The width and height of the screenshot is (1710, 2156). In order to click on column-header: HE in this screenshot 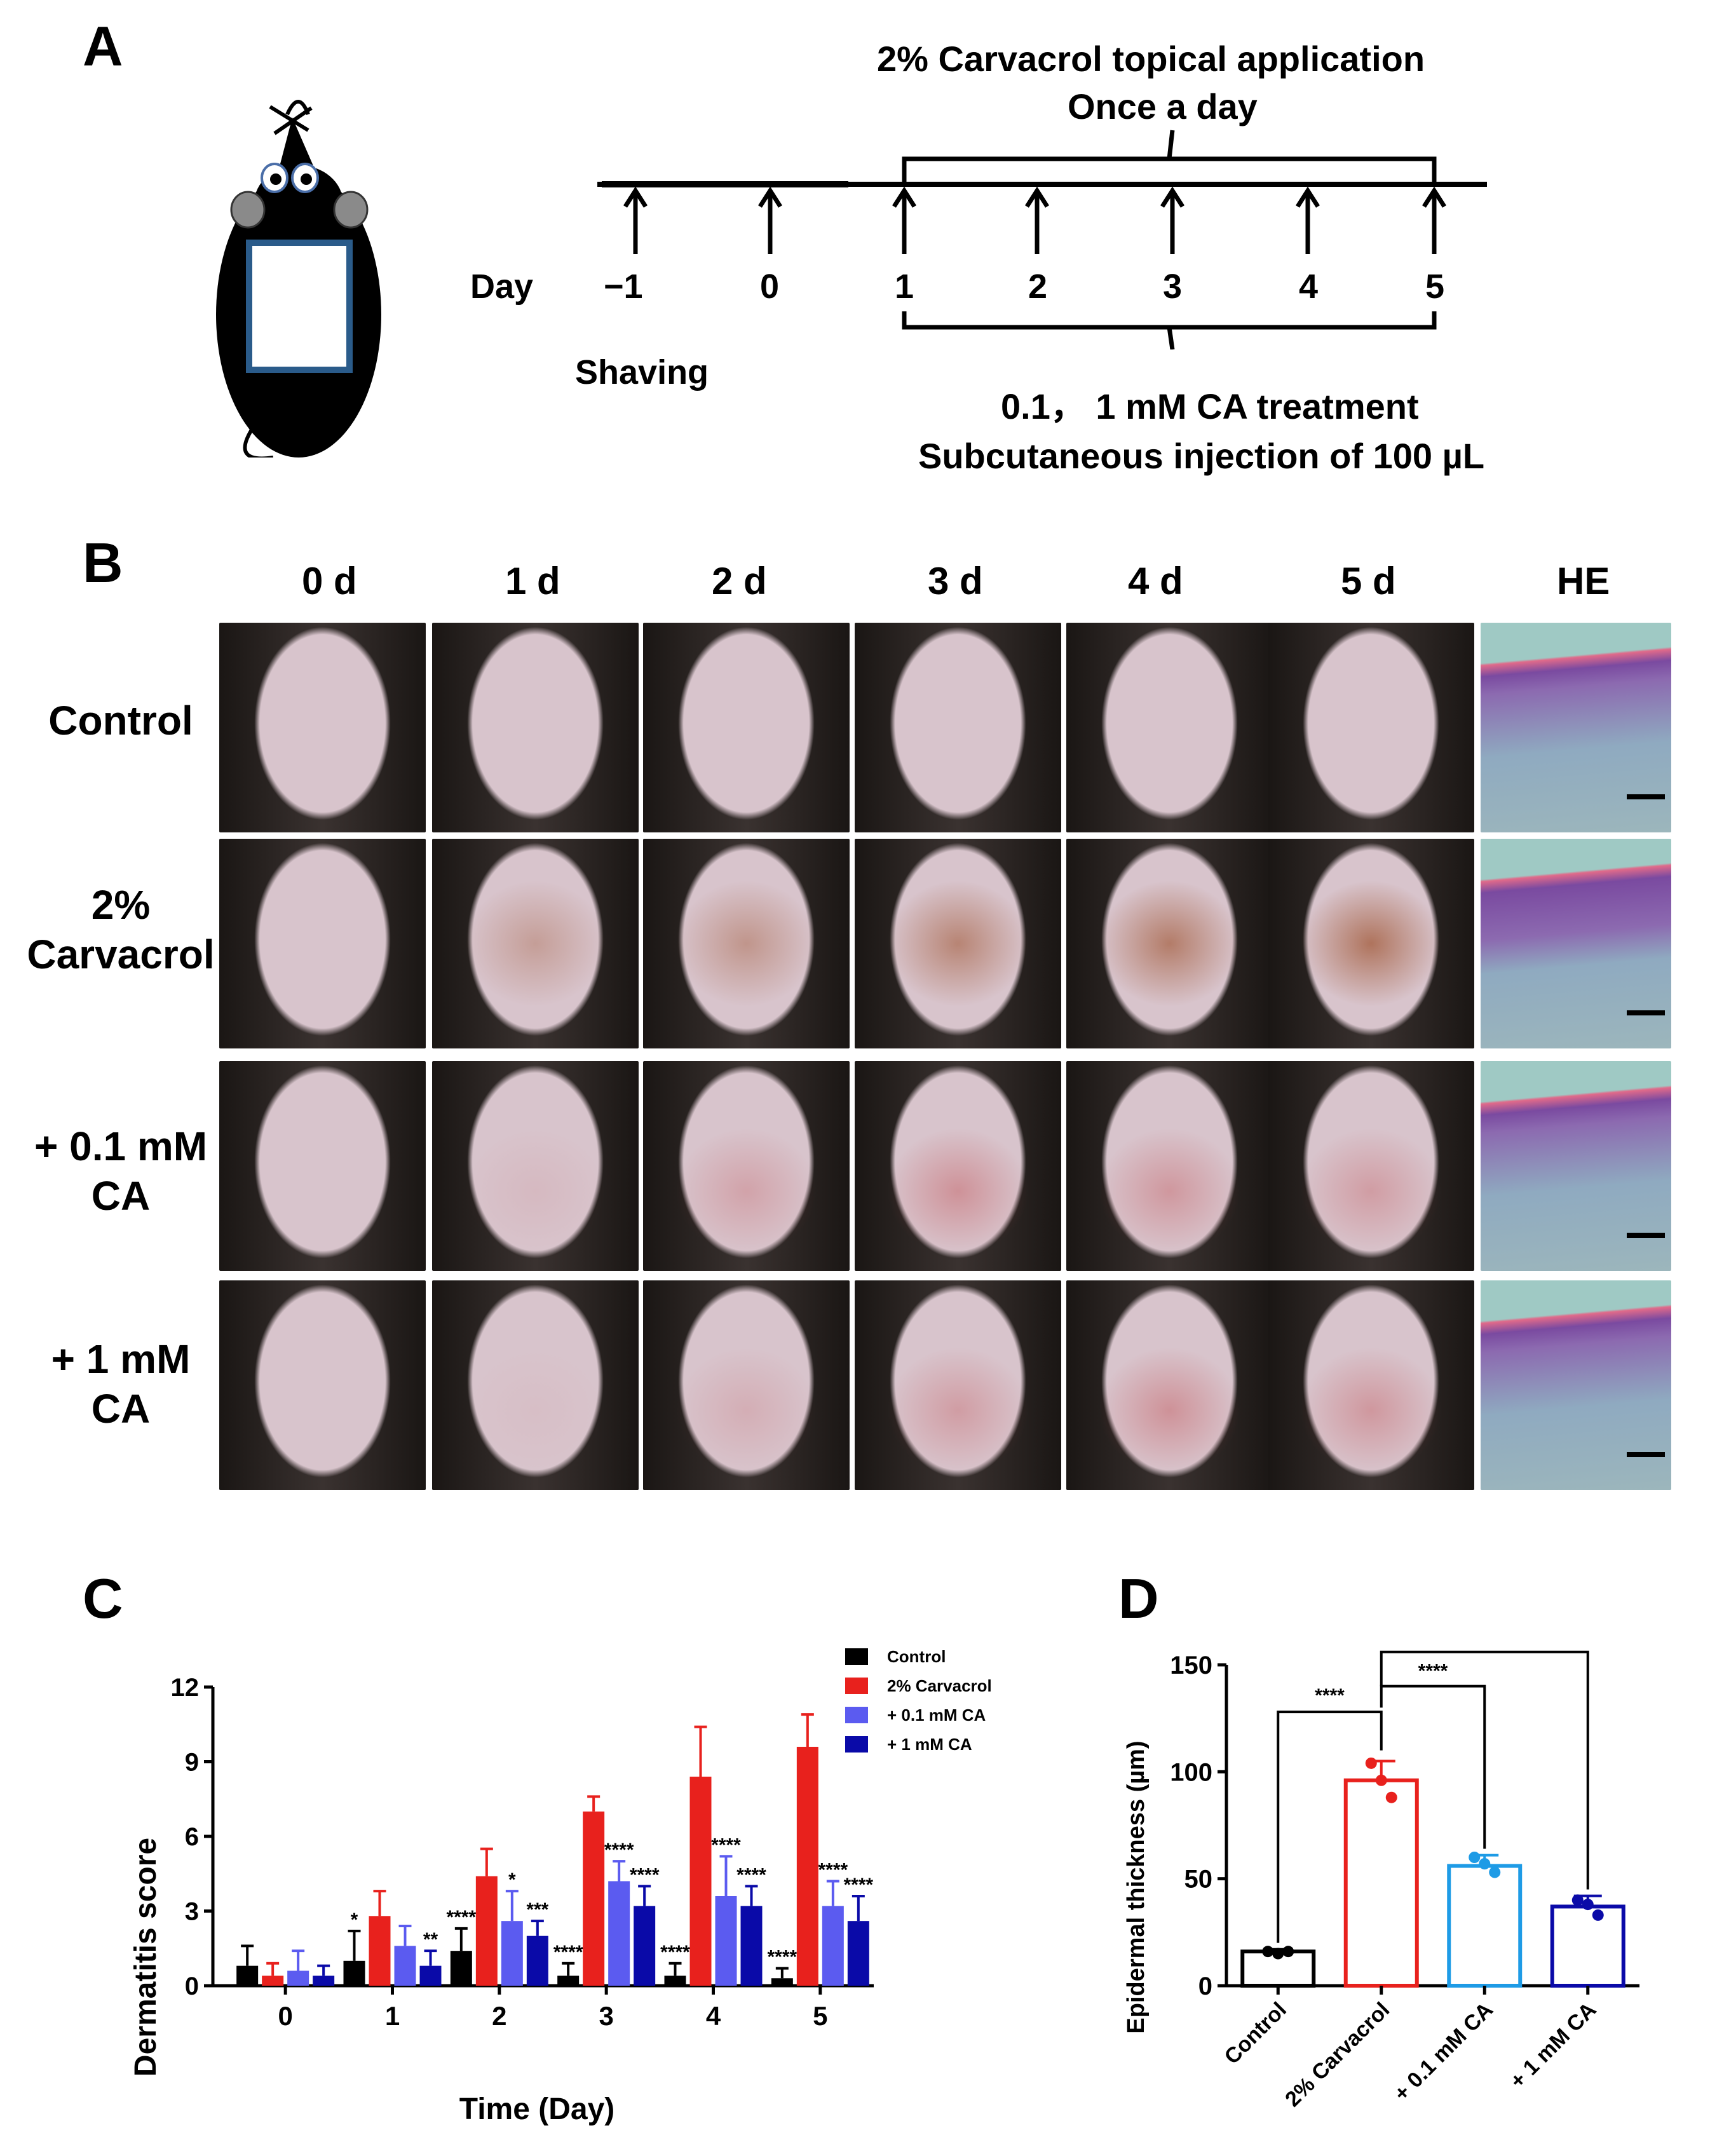, I will do `click(1584, 581)`.